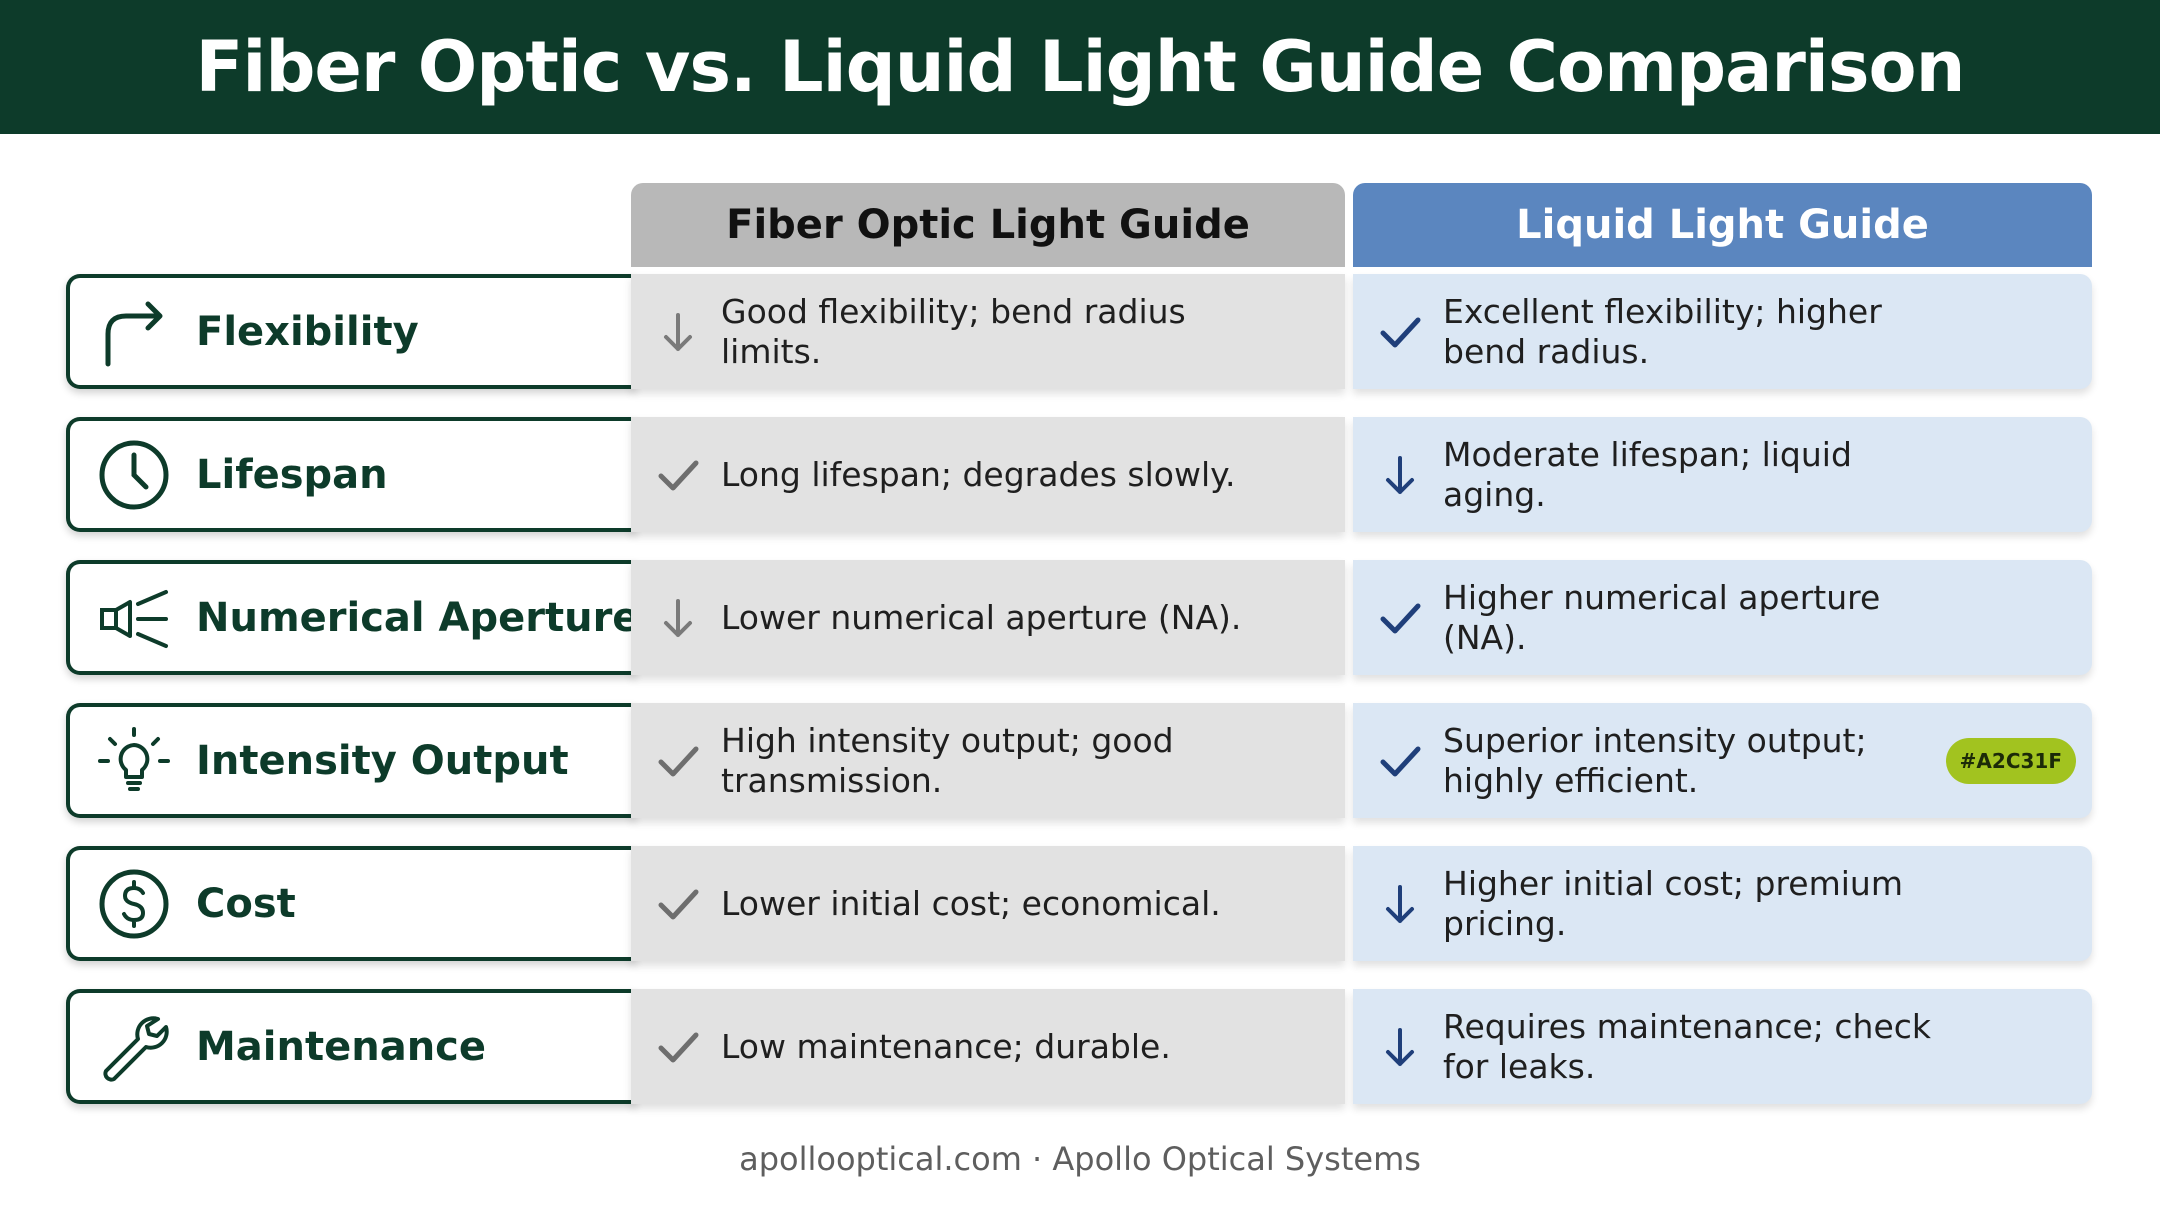 The image size is (2160, 1206). What do you see at coordinates (134, 475) in the screenshot?
I see `clock-icon` at bounding box center [134, 475].